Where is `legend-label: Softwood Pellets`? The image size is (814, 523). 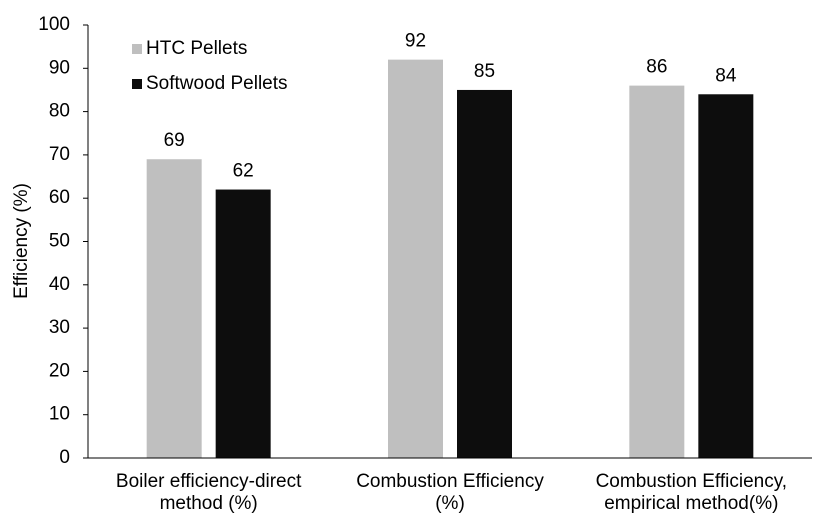 legend-label: Softwood Pellets is located at coordinates (217, 83).